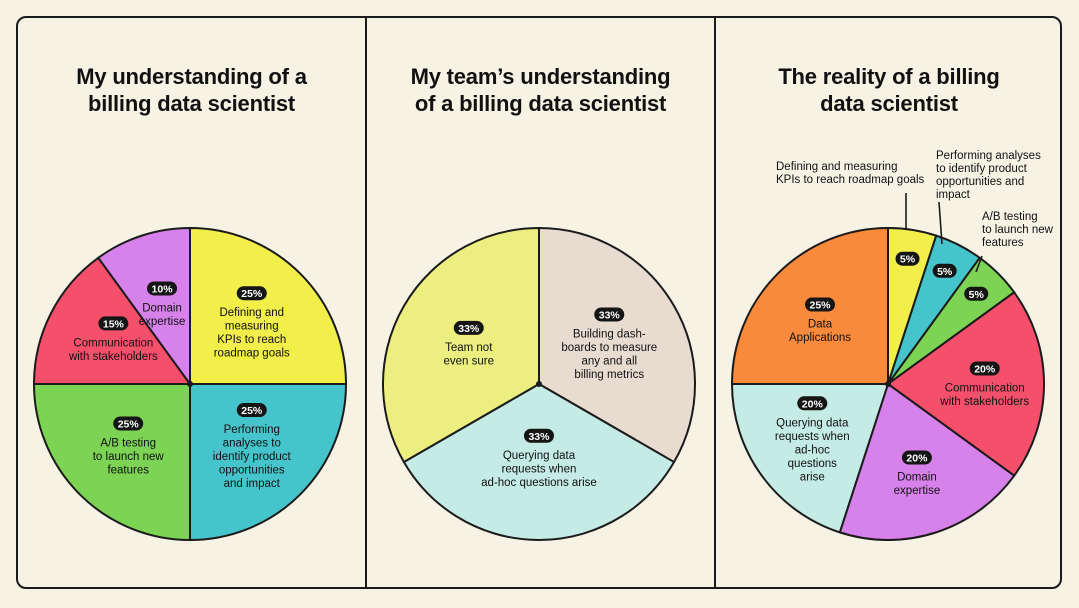  I want to click on pie1-slice-4-label-line-2: with stakeholders, so click(113, 357).